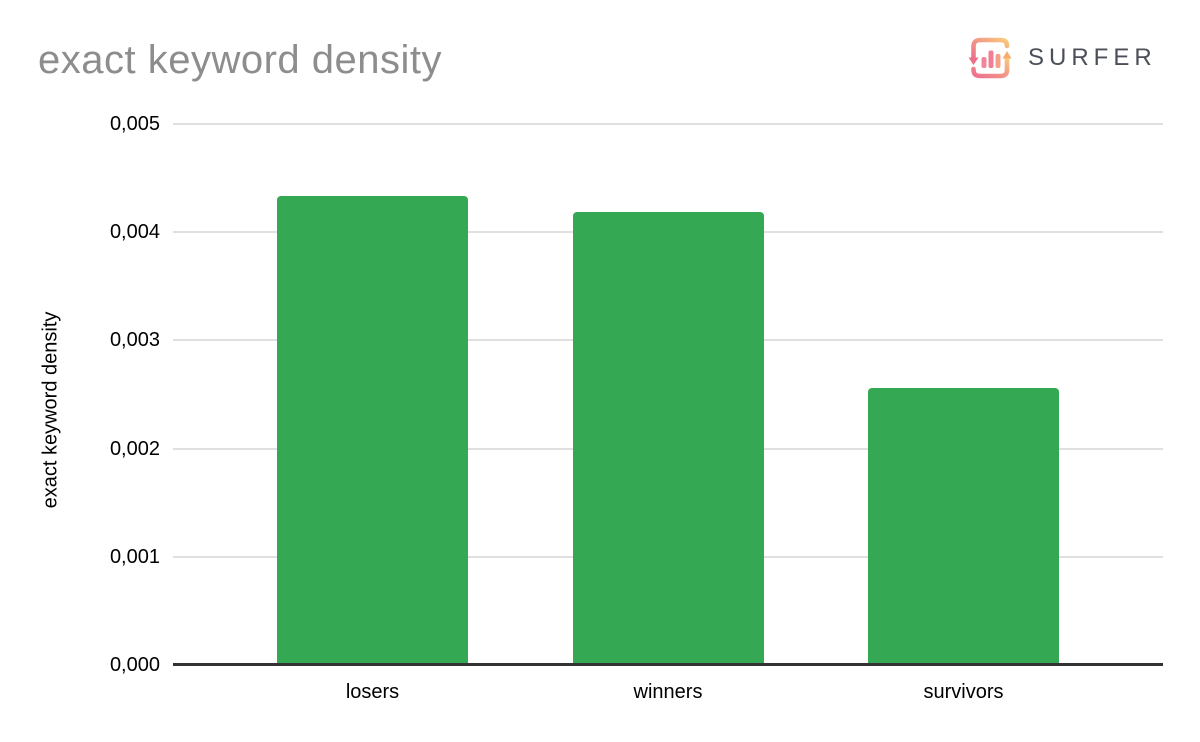 This screenshot has height=742, width=1200. I want to click on y-tick-label: 0,003, so click(134, 340).